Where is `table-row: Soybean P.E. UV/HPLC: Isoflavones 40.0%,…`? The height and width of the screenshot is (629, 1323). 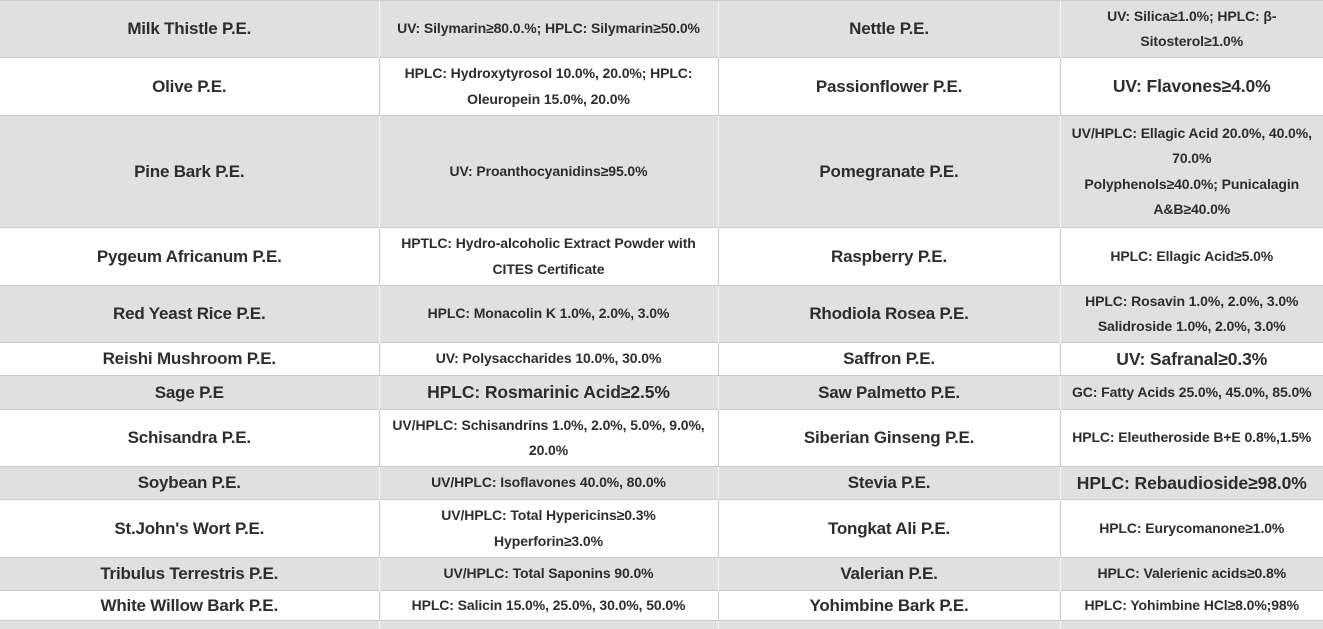 table-row: Soybean P.E. UV/HPLC: Isoflavones 40.0%,… is located at coordinates (661, 483).